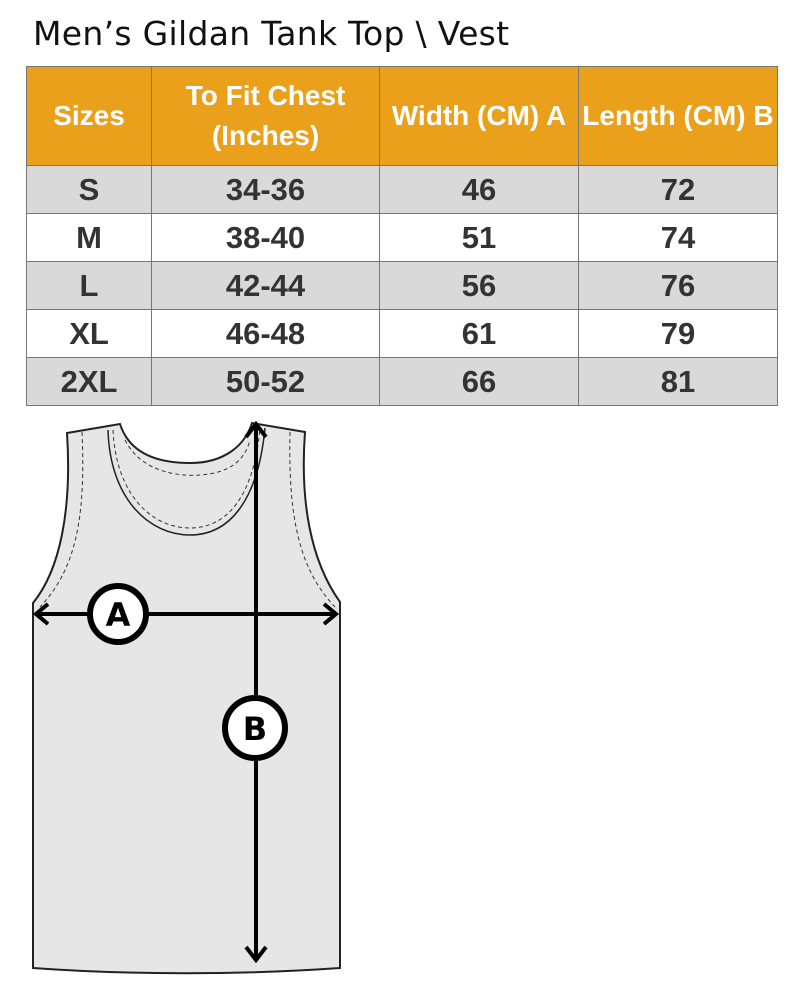 The image size is (800, 985). Describe the element at coordinates (479, 237) in the screenshot. I see `cell: 51` at that location.